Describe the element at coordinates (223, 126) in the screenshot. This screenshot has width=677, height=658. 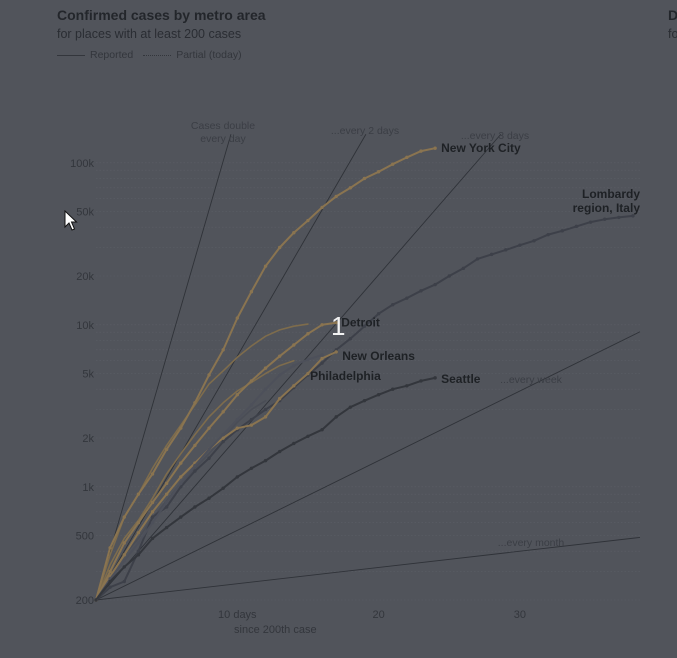
I see `reference-line-label: Cases double` at that location.